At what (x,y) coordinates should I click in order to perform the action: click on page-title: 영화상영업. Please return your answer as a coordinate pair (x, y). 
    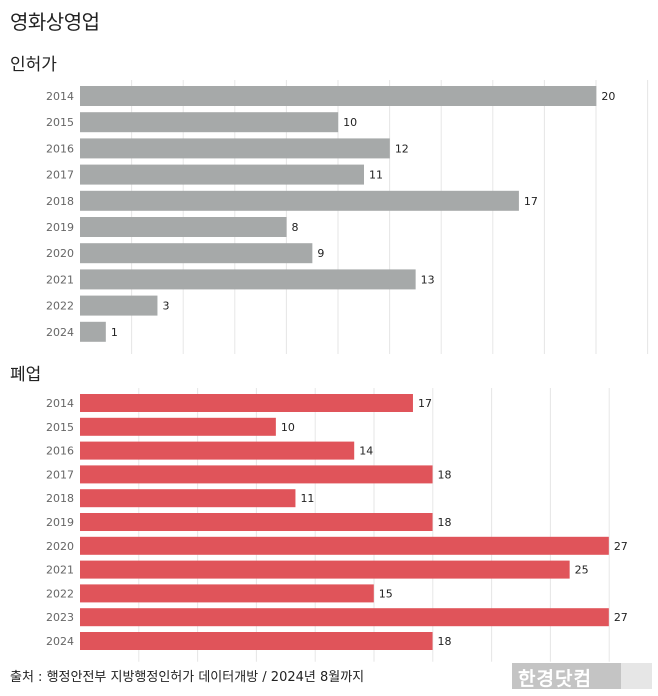
    Looking at the image, I should click on (55, 22).